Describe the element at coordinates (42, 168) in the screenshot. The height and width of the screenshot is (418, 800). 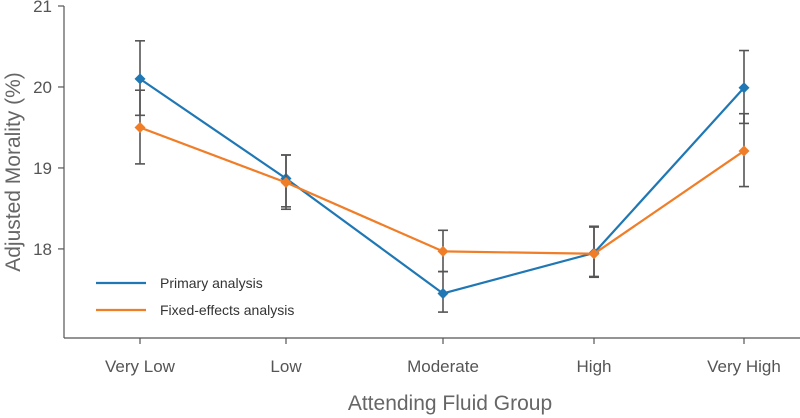
I see `y-tick-label: 19` at that location.